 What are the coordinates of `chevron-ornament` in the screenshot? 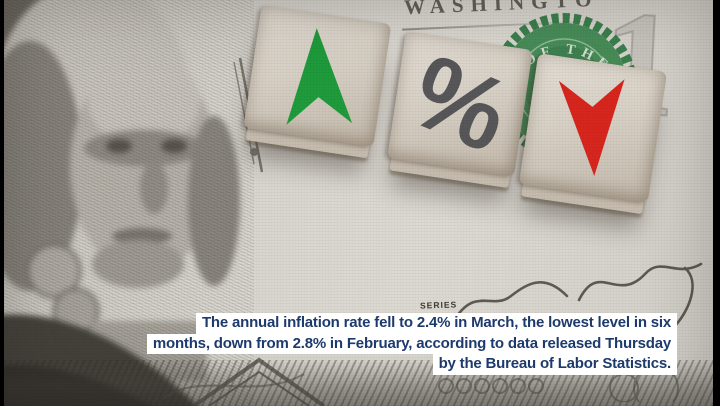 It's located at (245, 381).